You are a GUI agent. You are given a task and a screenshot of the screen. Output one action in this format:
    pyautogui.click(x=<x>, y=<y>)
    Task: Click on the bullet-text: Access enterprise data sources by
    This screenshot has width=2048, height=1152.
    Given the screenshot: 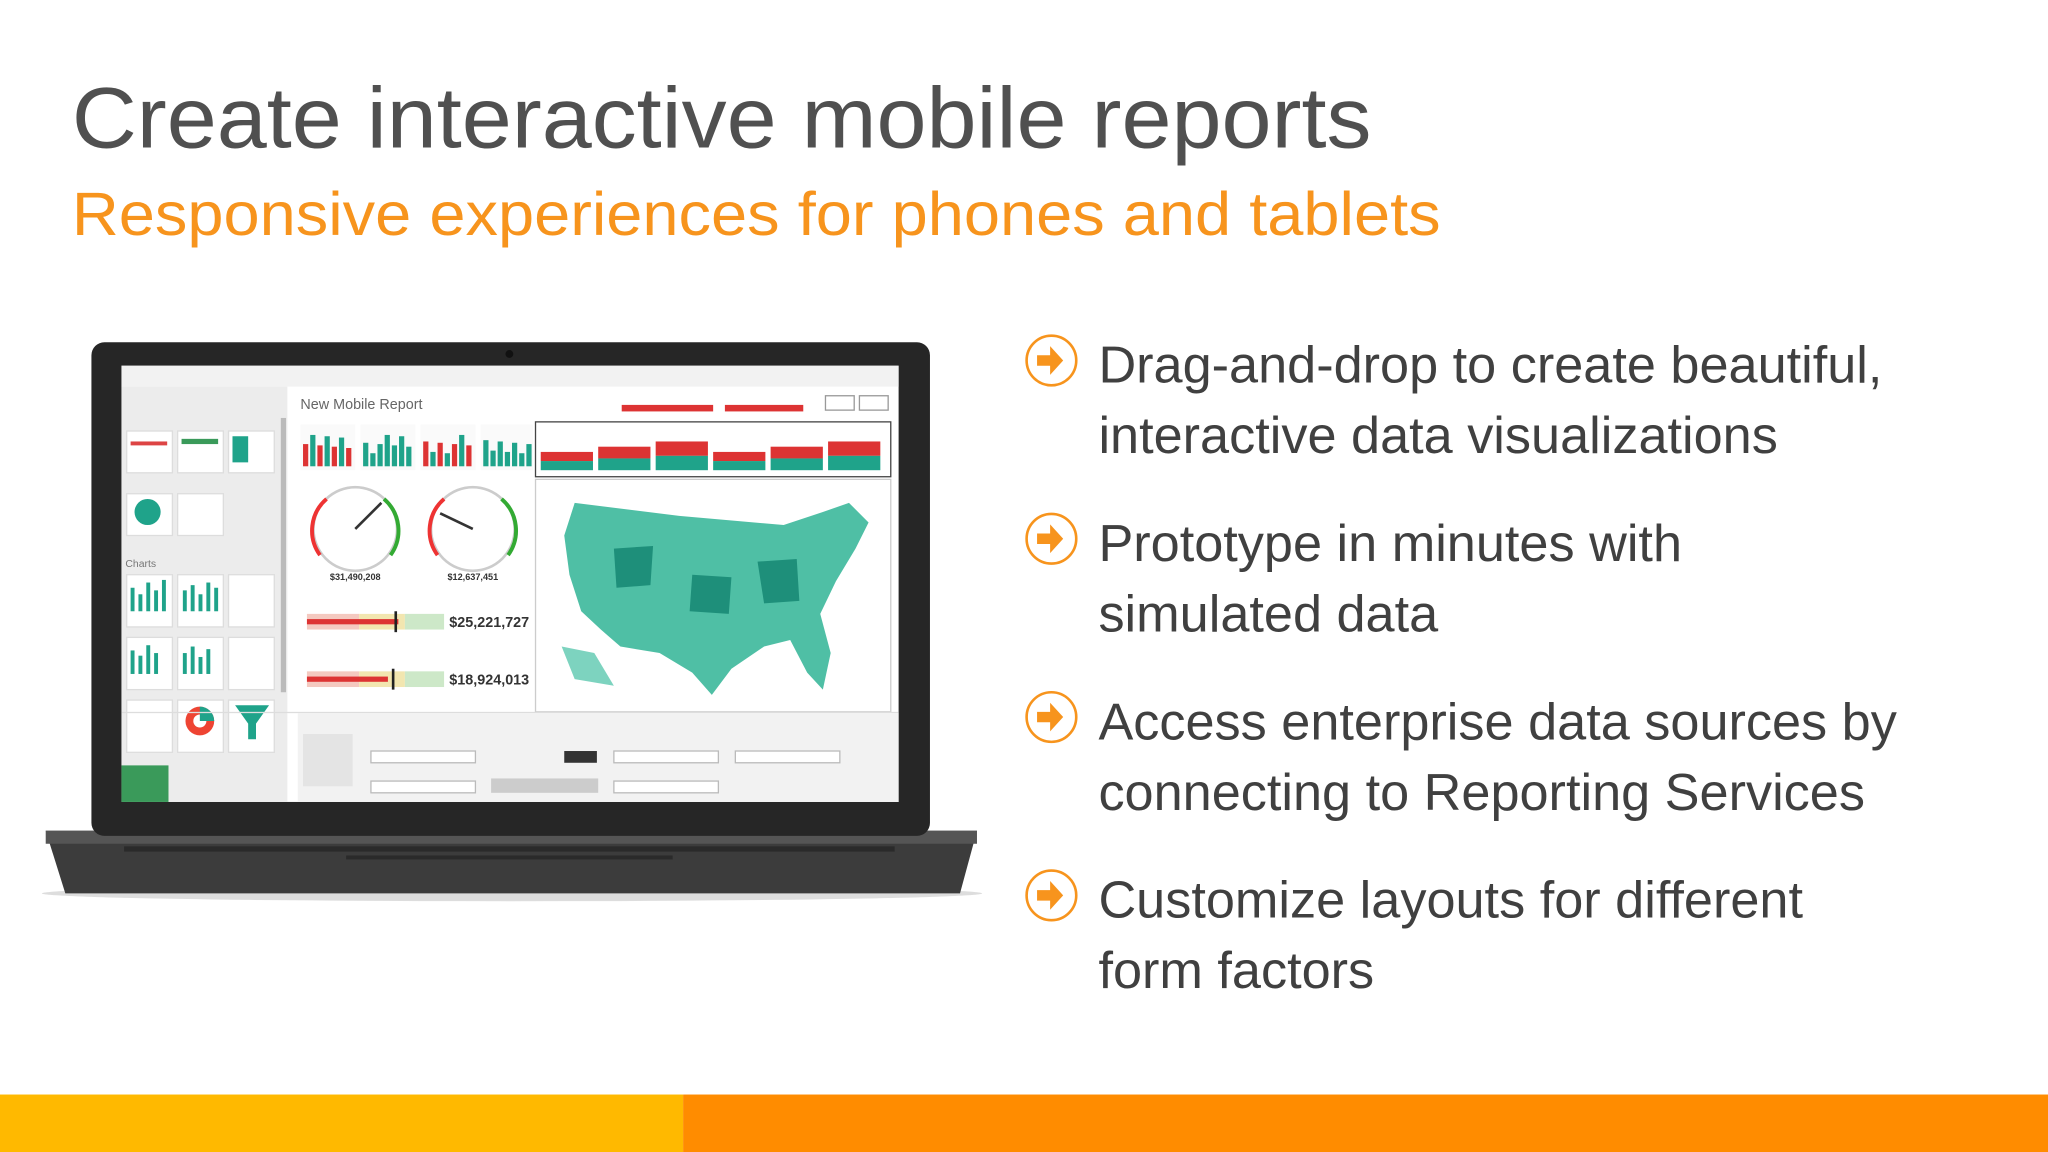 What is the action you would take?
    pyautogui.click(x=1497, y=722)
    